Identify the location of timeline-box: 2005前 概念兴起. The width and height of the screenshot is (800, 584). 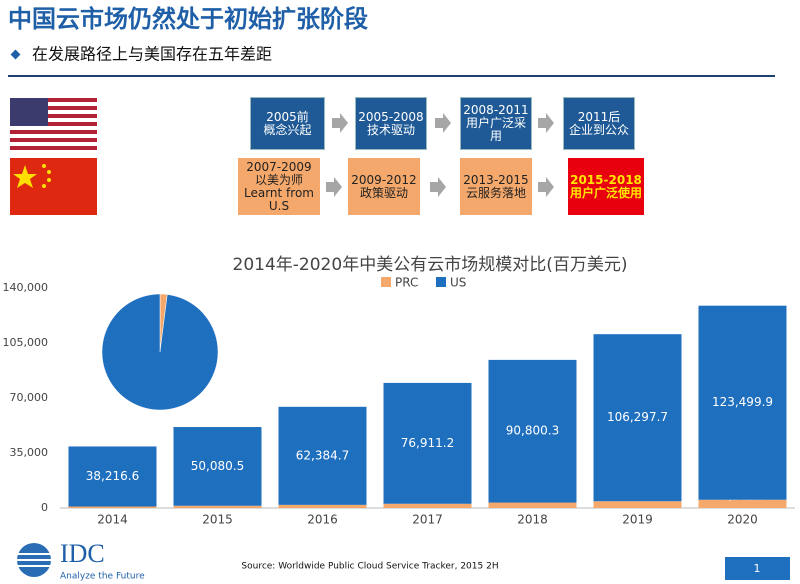
(287, 123).